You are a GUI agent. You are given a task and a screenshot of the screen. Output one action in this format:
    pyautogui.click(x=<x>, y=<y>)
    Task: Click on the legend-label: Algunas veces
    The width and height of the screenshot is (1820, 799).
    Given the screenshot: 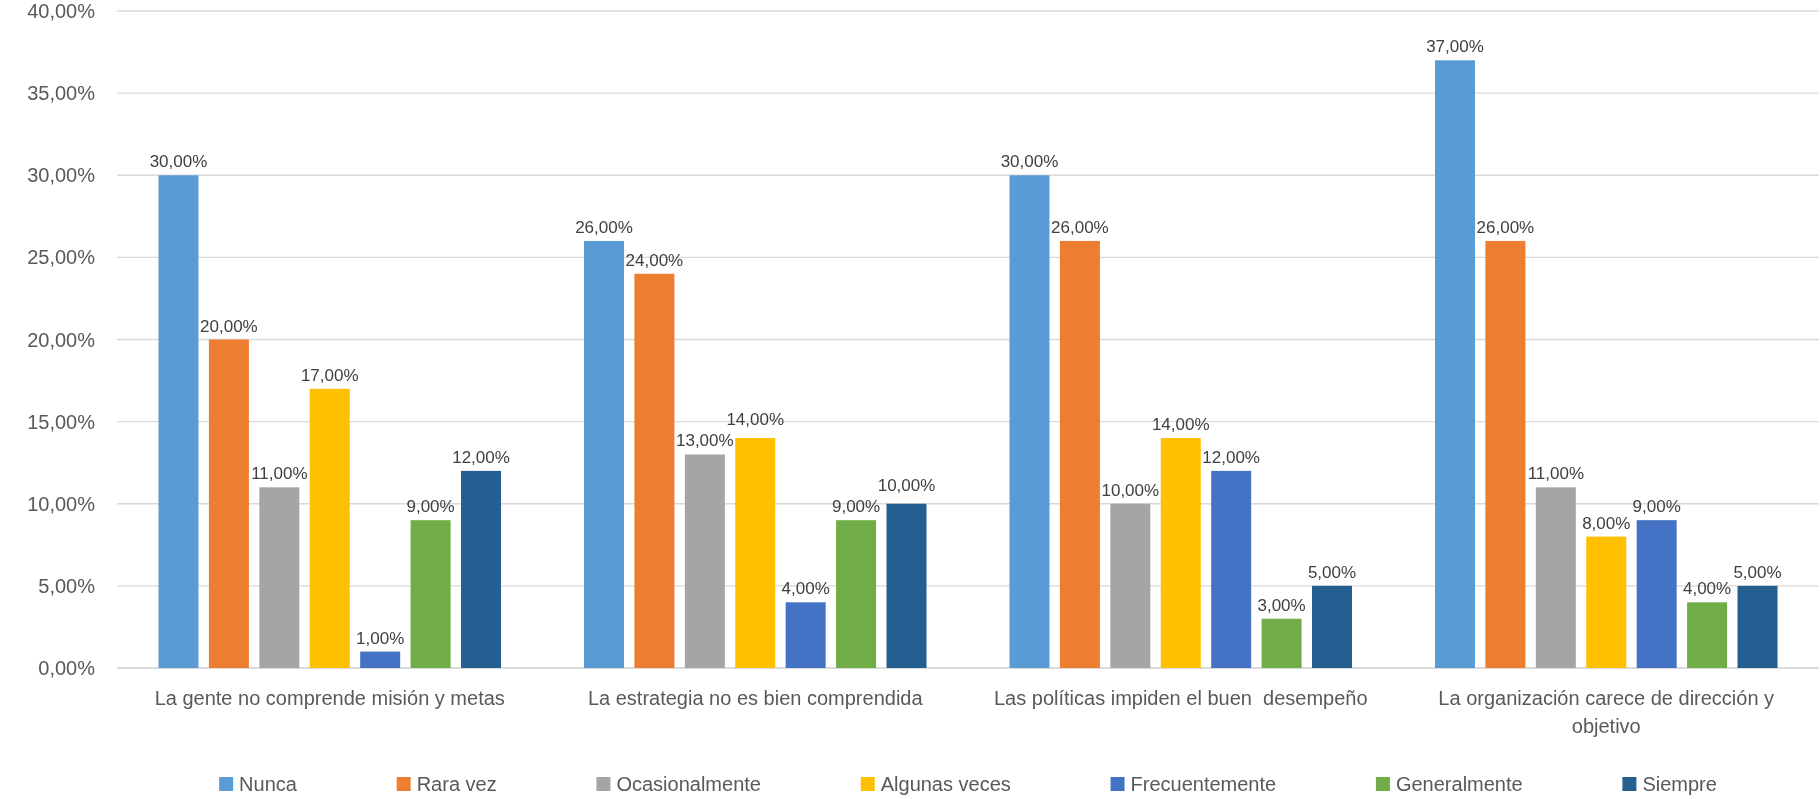 What is the action you would take?
    pyautogui.click(x=945, y=784)
    